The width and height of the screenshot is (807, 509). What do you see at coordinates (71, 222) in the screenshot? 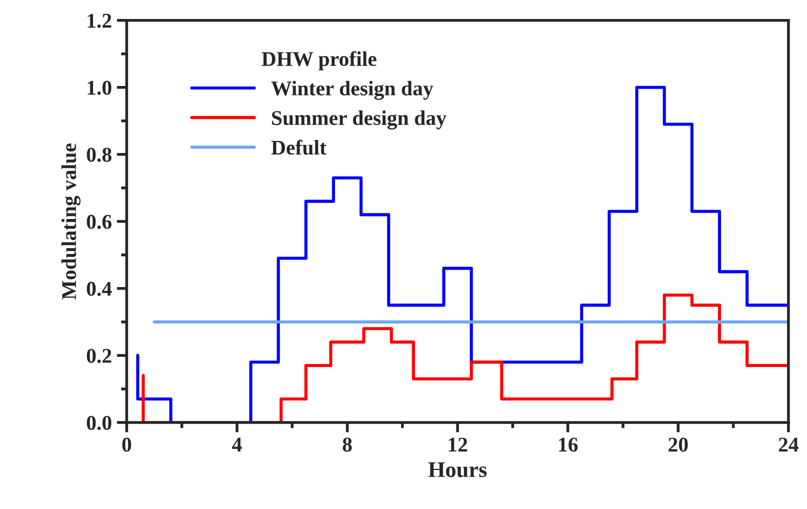
I see `y-axis-title: Modulating value` at bounding box center [71, 222].